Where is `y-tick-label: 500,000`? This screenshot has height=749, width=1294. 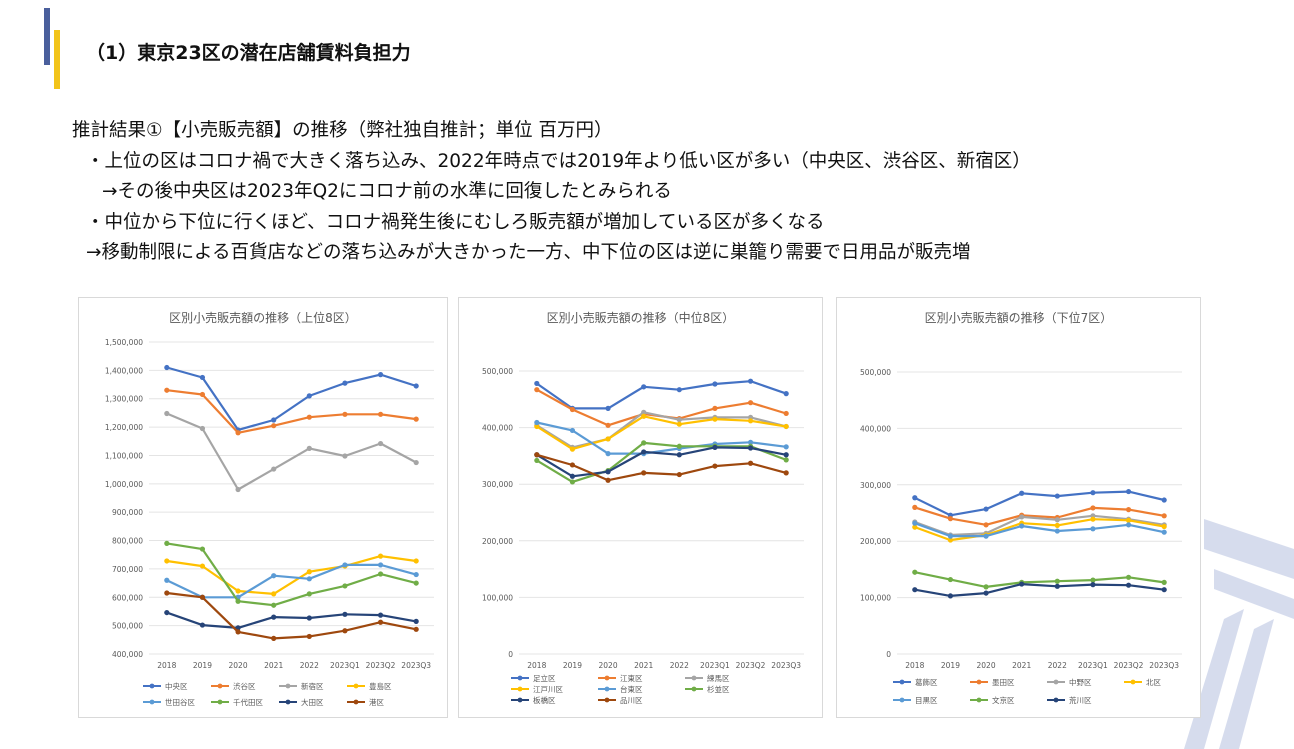 y-tick-label: 500,000 is located at coordinates (497, 371).